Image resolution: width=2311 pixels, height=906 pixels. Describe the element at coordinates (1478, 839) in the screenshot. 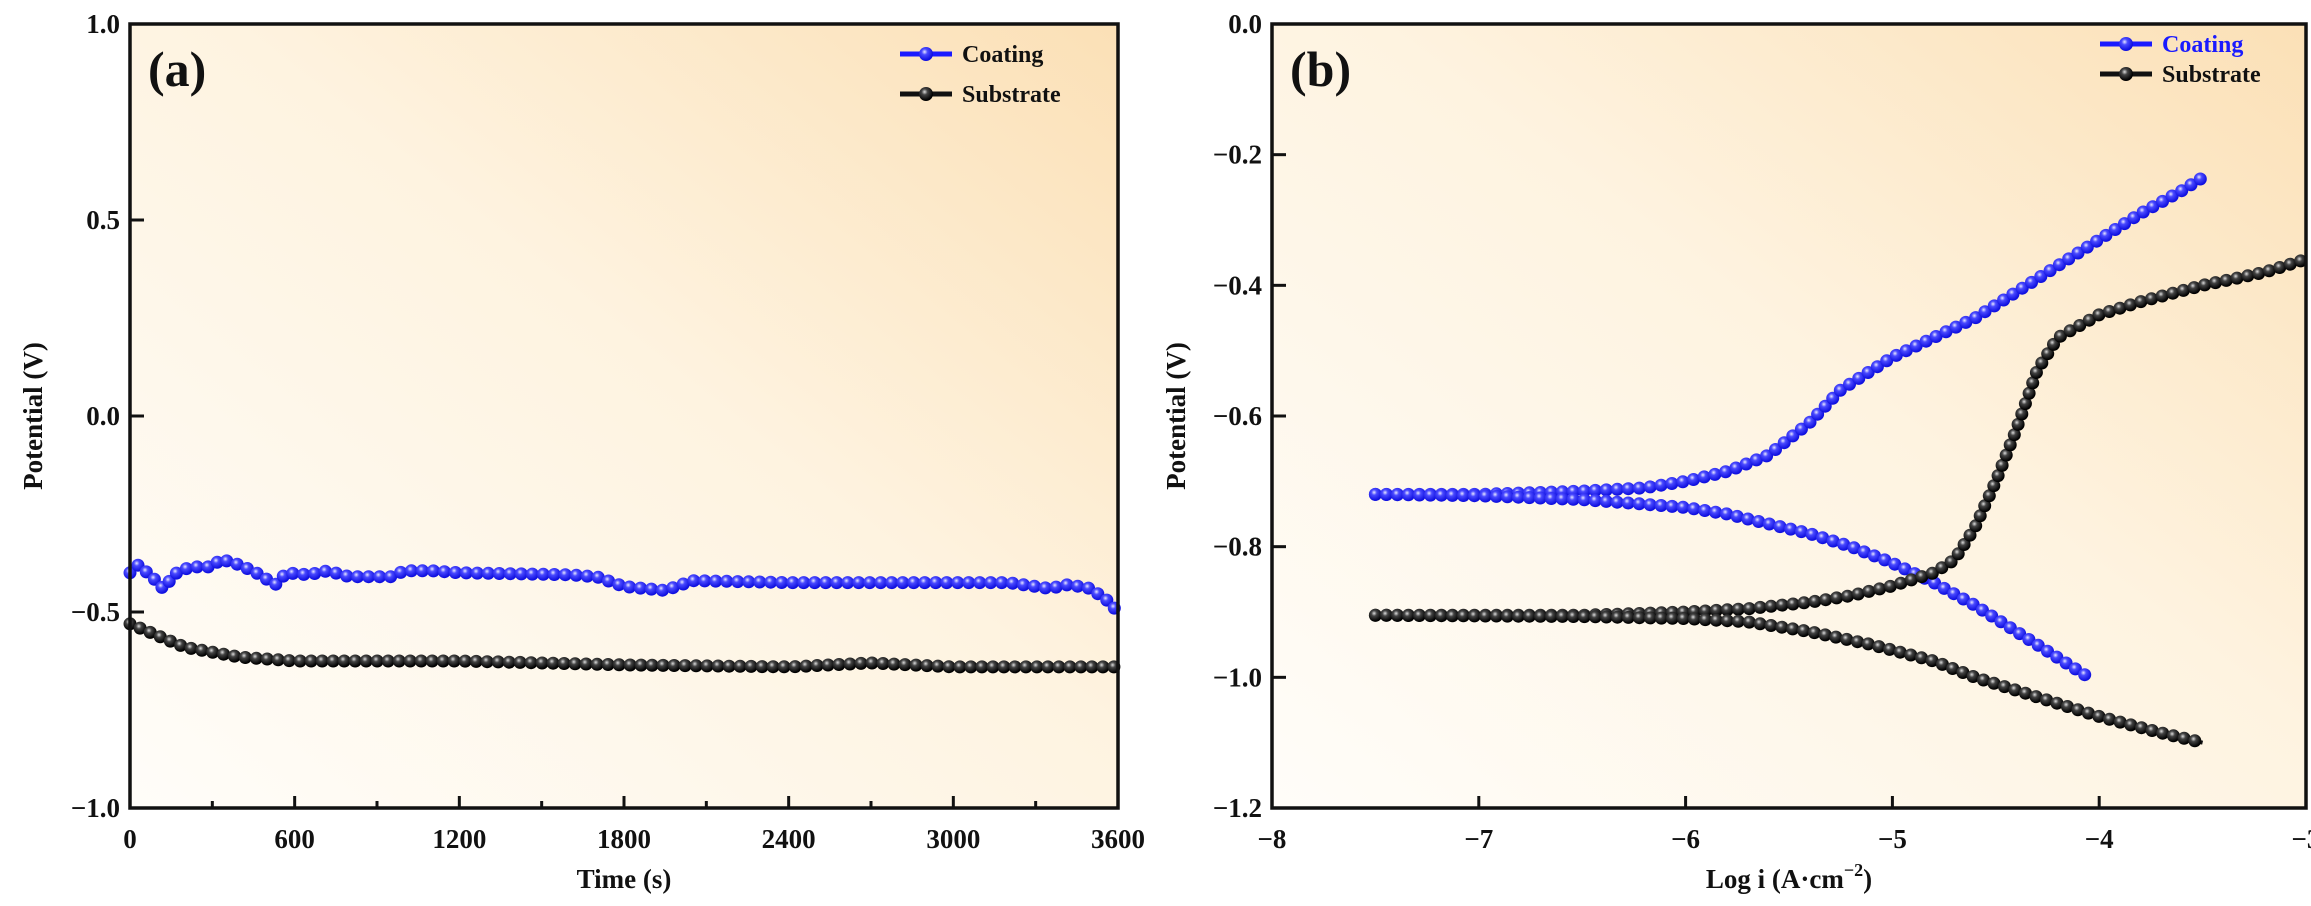

I see `x-tick-label: −7` at that location.